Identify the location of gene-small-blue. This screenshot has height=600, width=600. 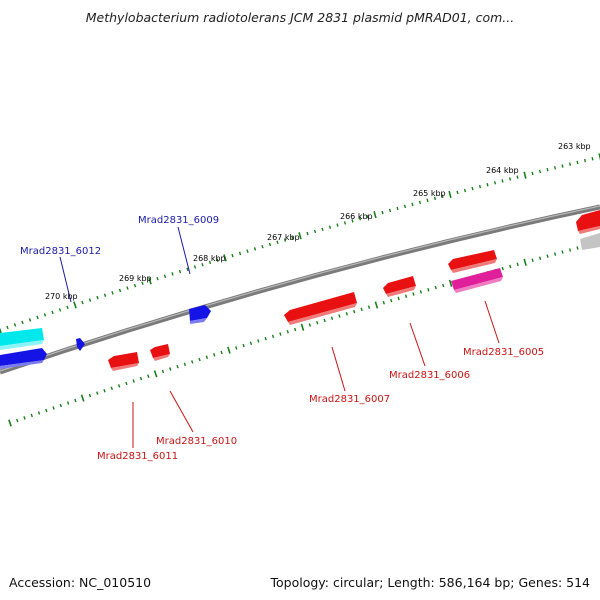
(80, 344).